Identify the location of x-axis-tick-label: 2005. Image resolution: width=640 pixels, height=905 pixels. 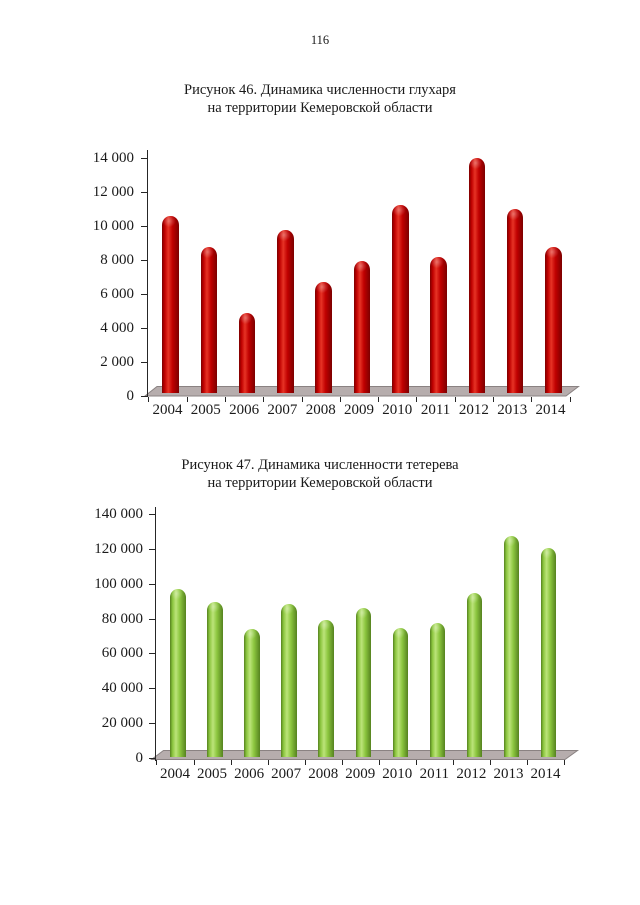
(212, 774).